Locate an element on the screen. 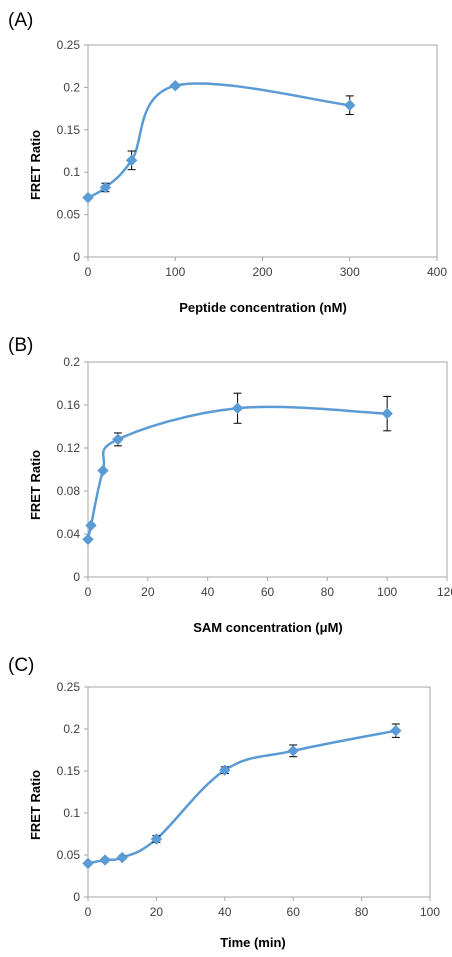 The width and height of the screenshot is (452, 957). x-axis-label: SAM concentration (μM) is located at coordinates (268, 627).